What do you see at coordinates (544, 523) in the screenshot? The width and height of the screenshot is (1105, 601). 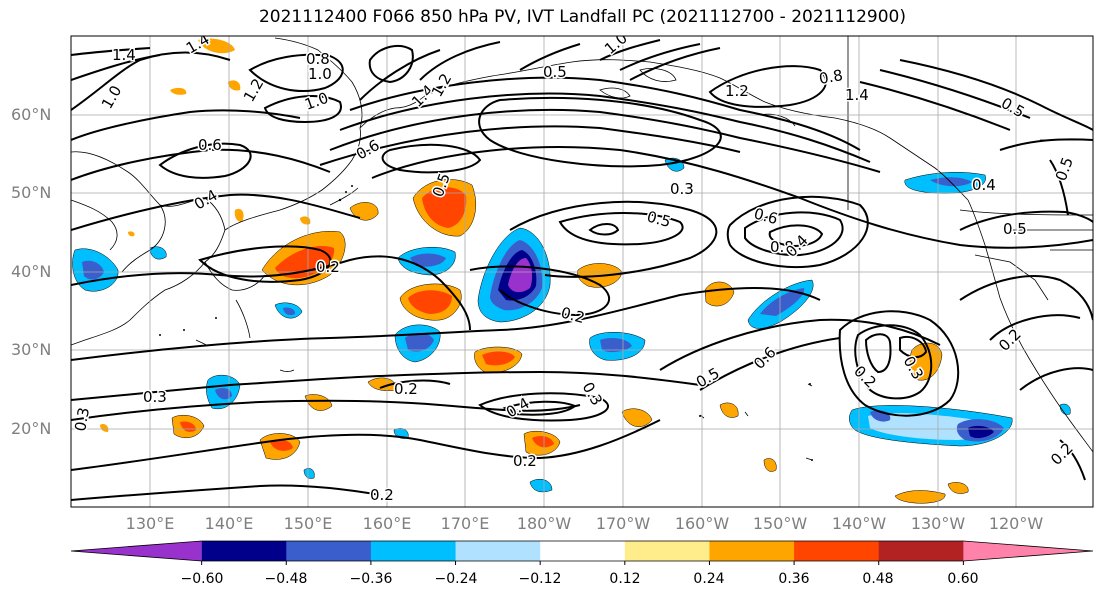 I see `lon-label-180w: 180°W` at bounding box center [544, 523].